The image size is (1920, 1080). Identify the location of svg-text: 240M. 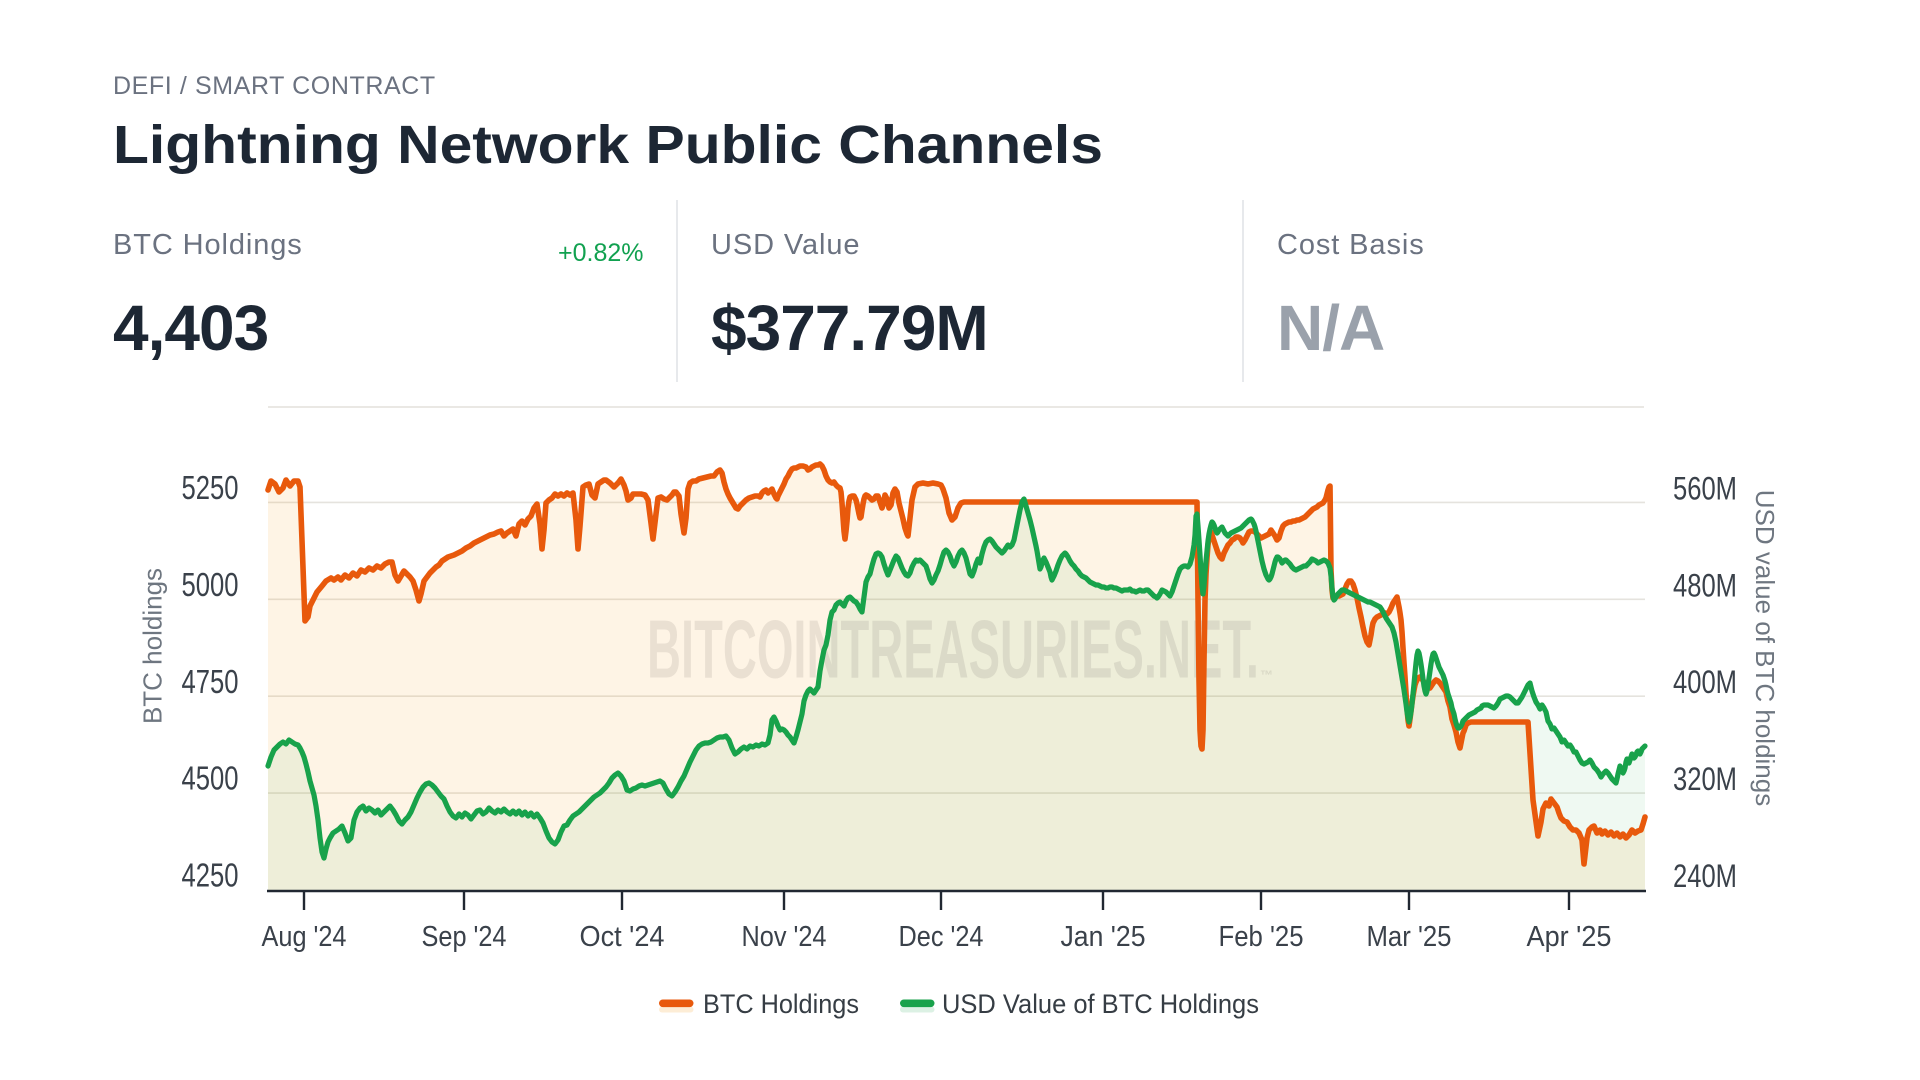
(1705, 876).